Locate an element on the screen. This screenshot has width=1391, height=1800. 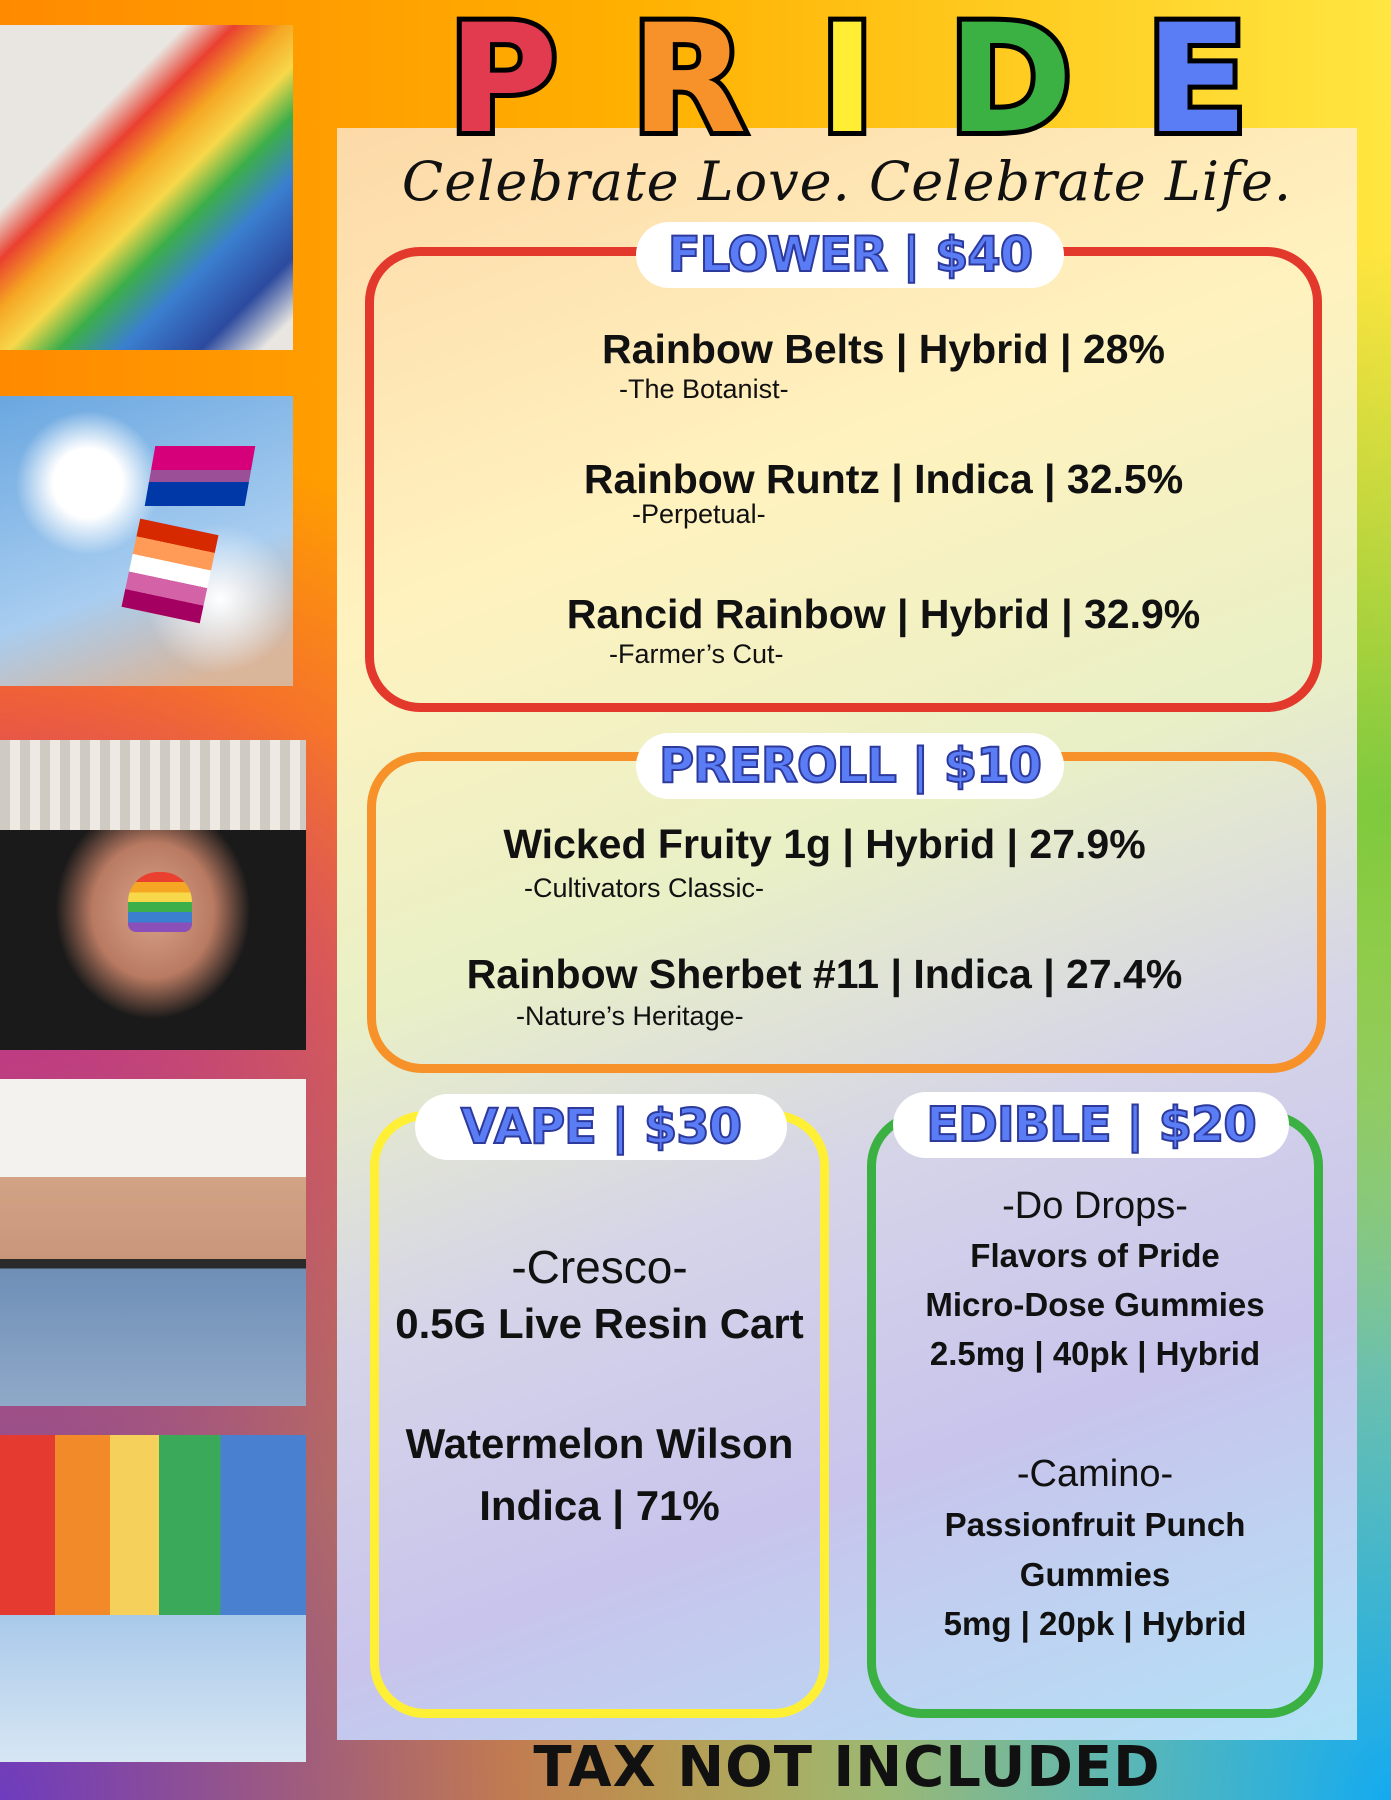
vape-item2-name: Watermelon Wilson is located at coordinates (599, 1443).